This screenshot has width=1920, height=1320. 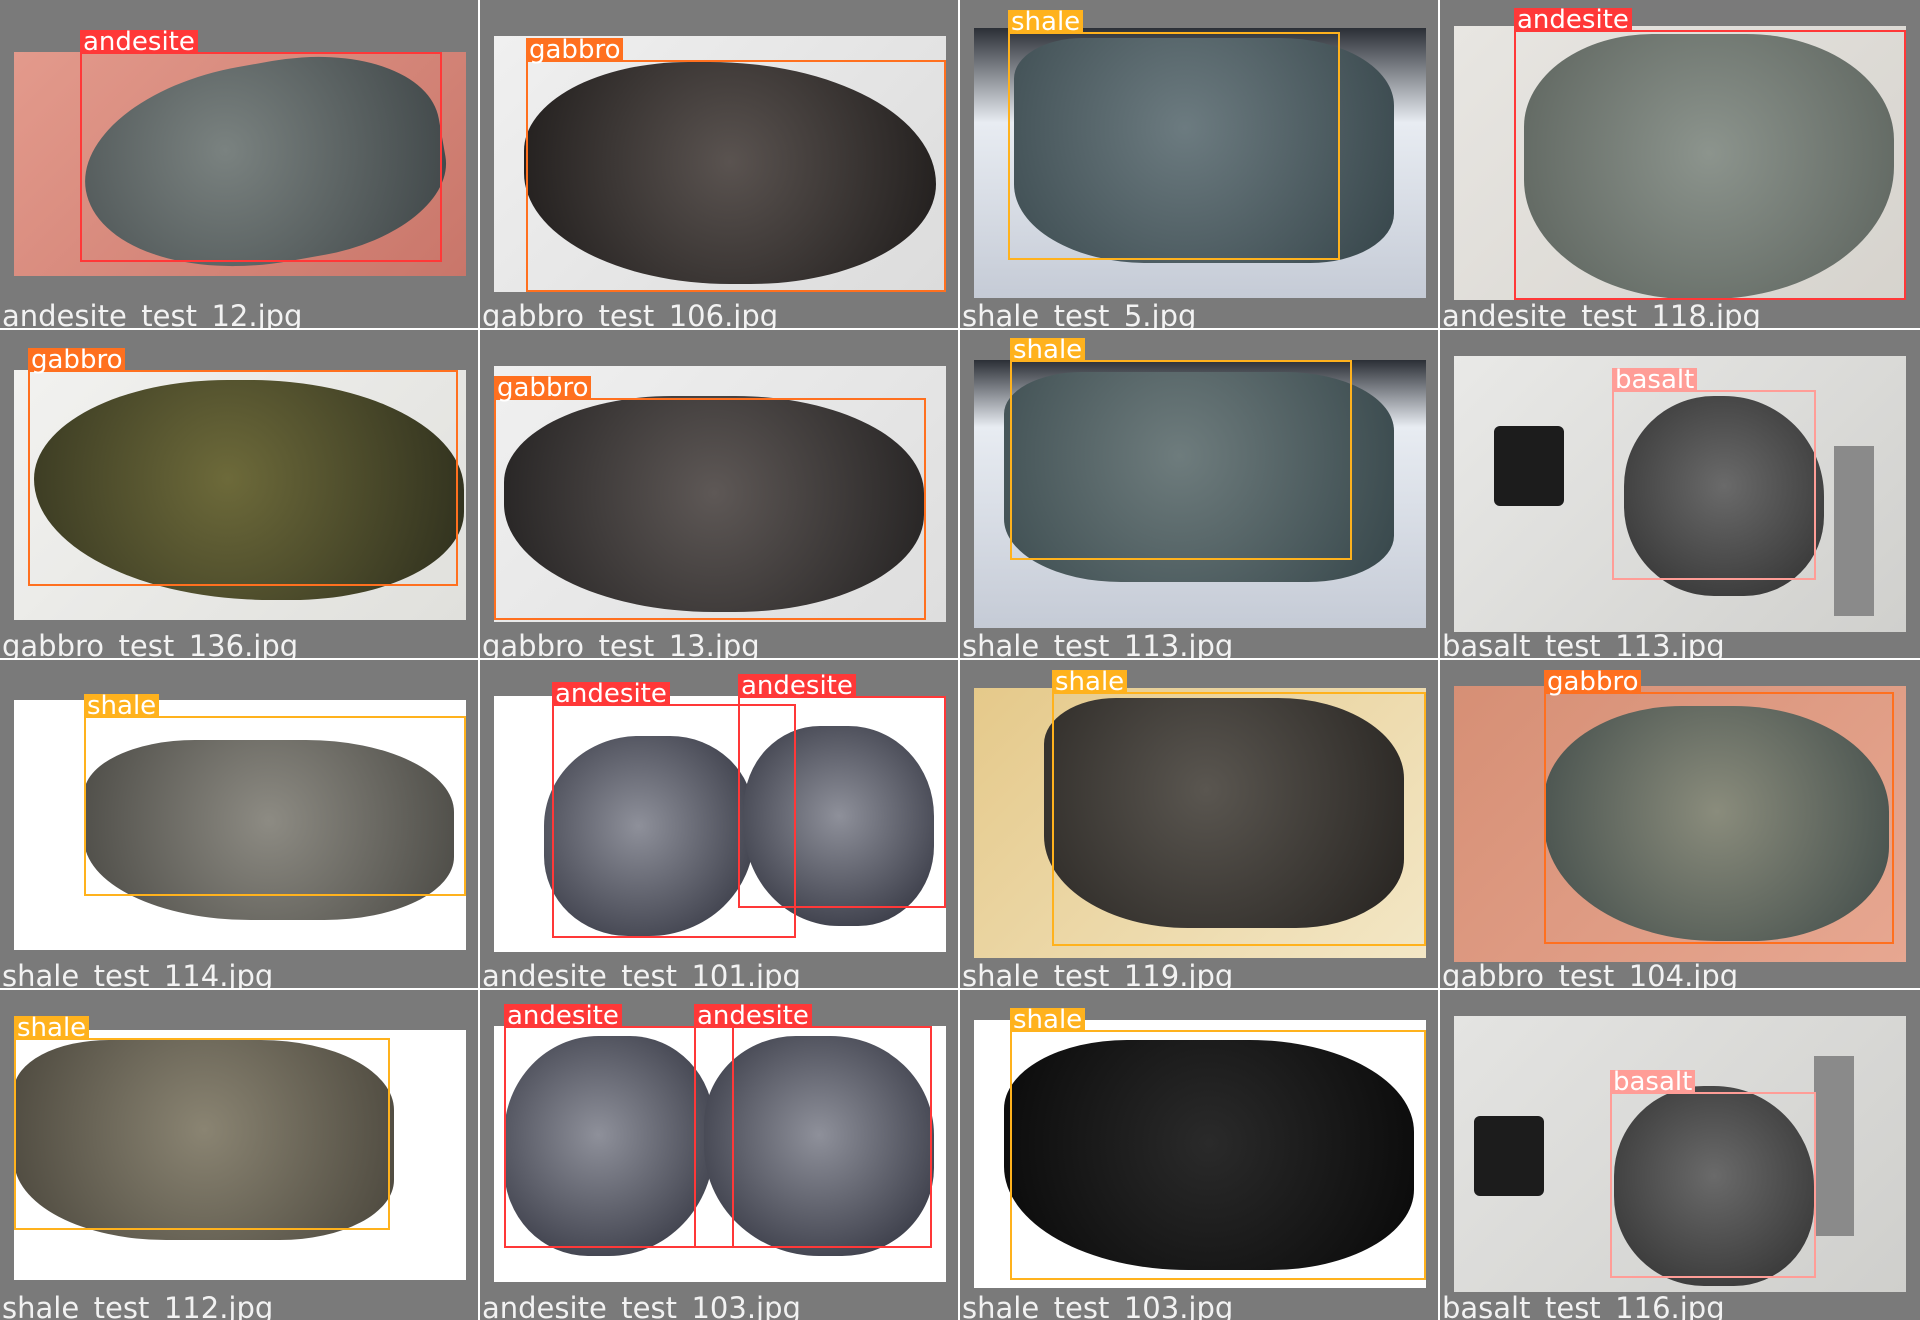 I want to click on tile: andesite andesite andesite_test_103.jpg, so click(x=719, y=1155).